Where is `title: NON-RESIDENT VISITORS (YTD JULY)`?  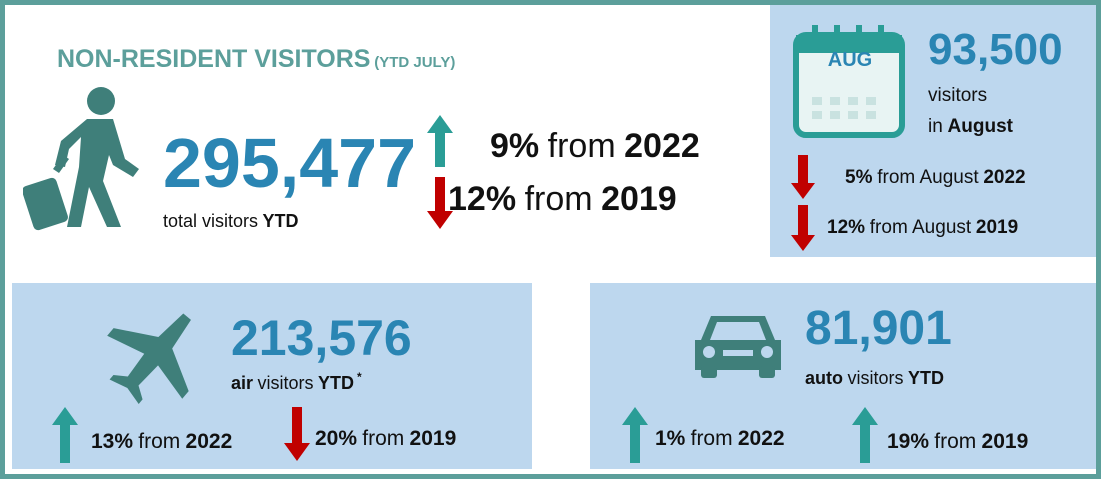
title: NON-RESIDENT VISITORS (YTD JULY) is located at coordinates (256, 59).